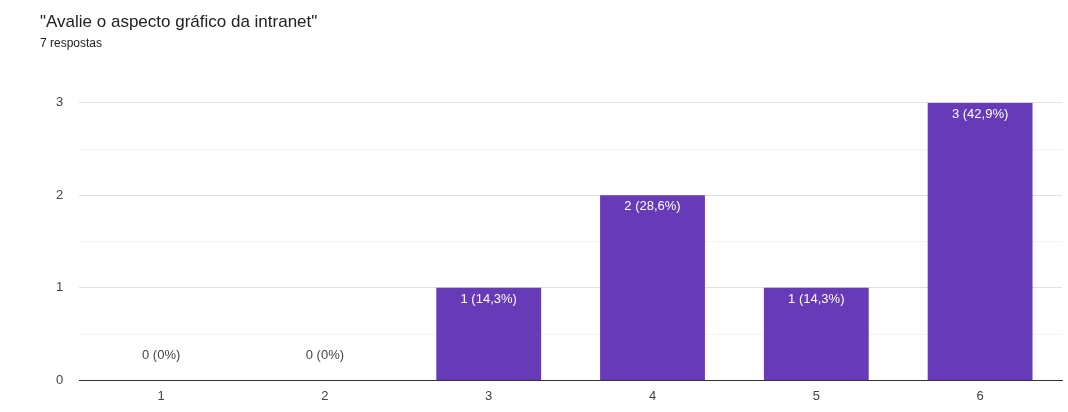 Image resolution: width=1068 pixels, height=412 pixels. I want to click on x-tick-label: 2, so click(325, 395).